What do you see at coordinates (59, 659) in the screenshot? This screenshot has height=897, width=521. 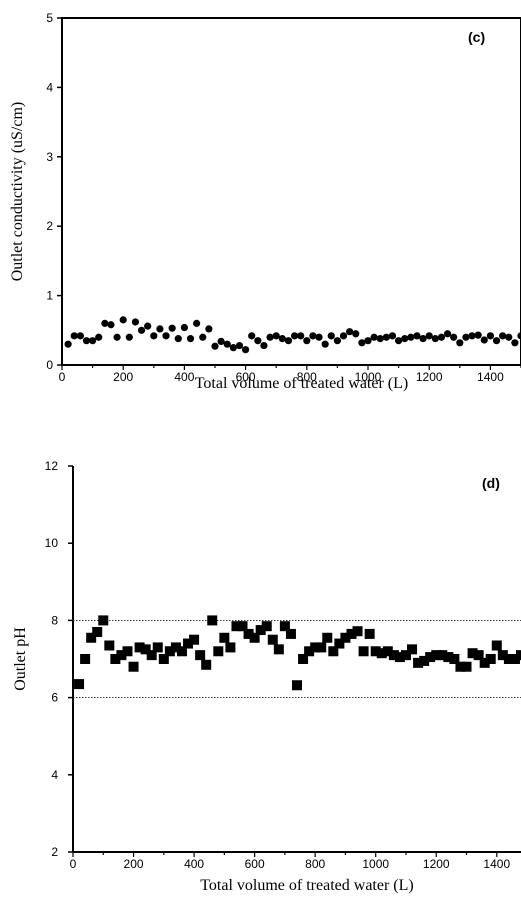 I see `y-axis-ticks: 2 4 6 8 10 12` at bounding box center [59, 659].